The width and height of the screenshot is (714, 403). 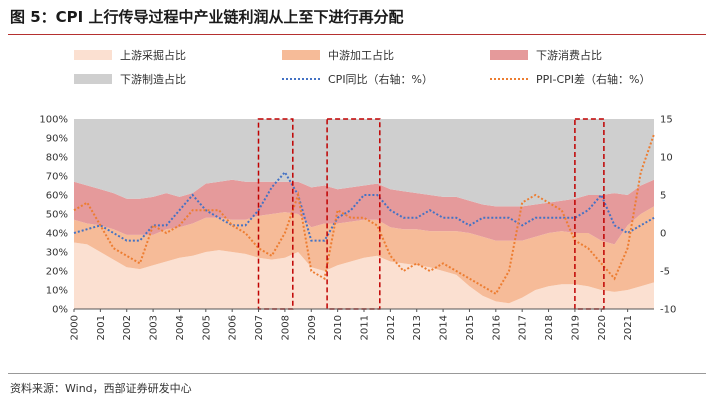 I want to click on x-tick-label: 2009, so click(x=312, y=327).